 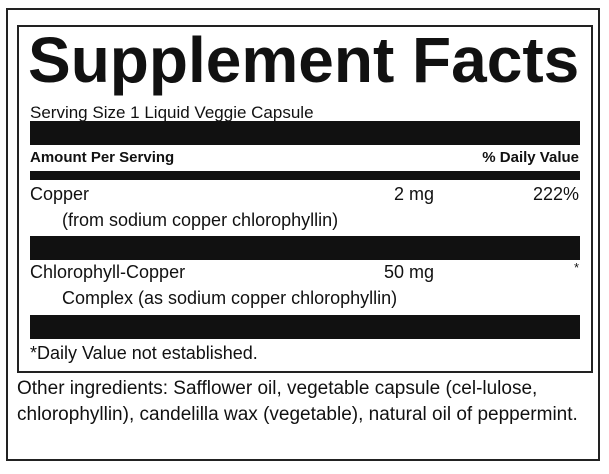 What do you see at coordinates (576, 267) in the screenshot?
I see `nutrient-daily-value: *` at bounding box center [576, 267].